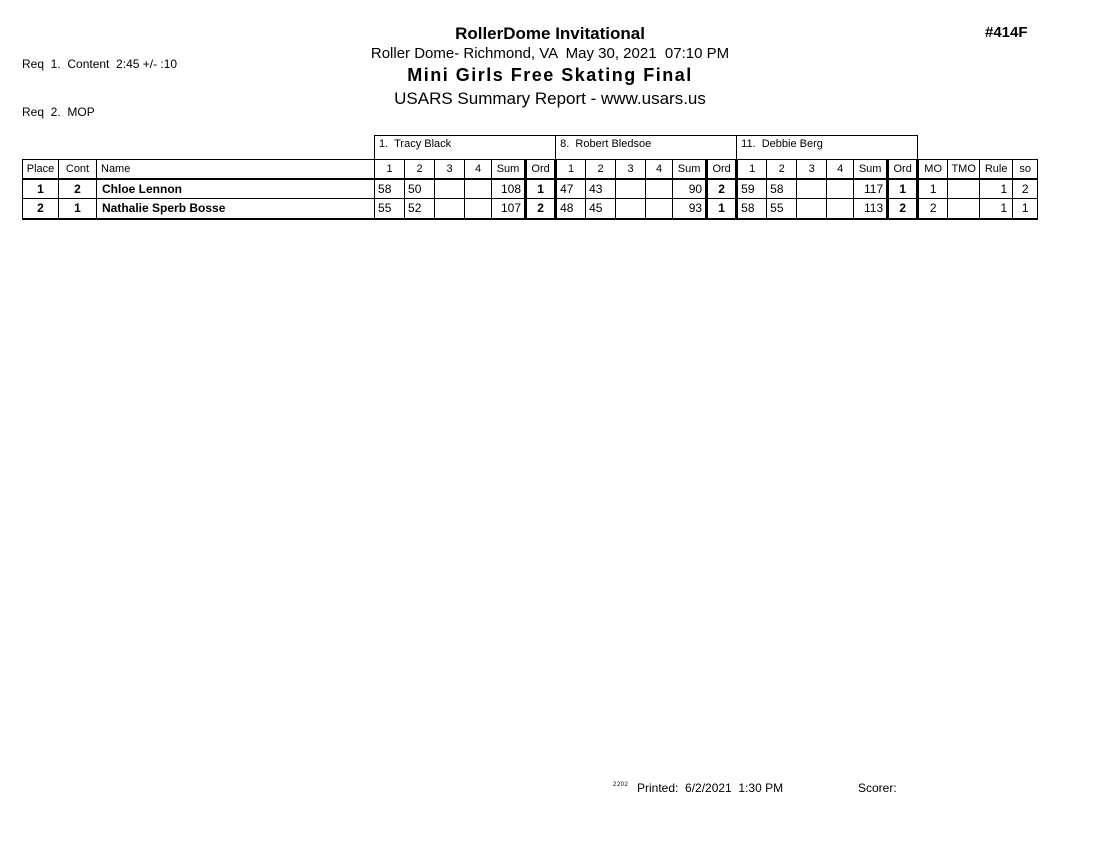 Image resolution: width=1100 pixels, height=850 pixels. Describe the element at coordinates (571, 209) in the screenshot. I see `cell-score: 48` at that location.